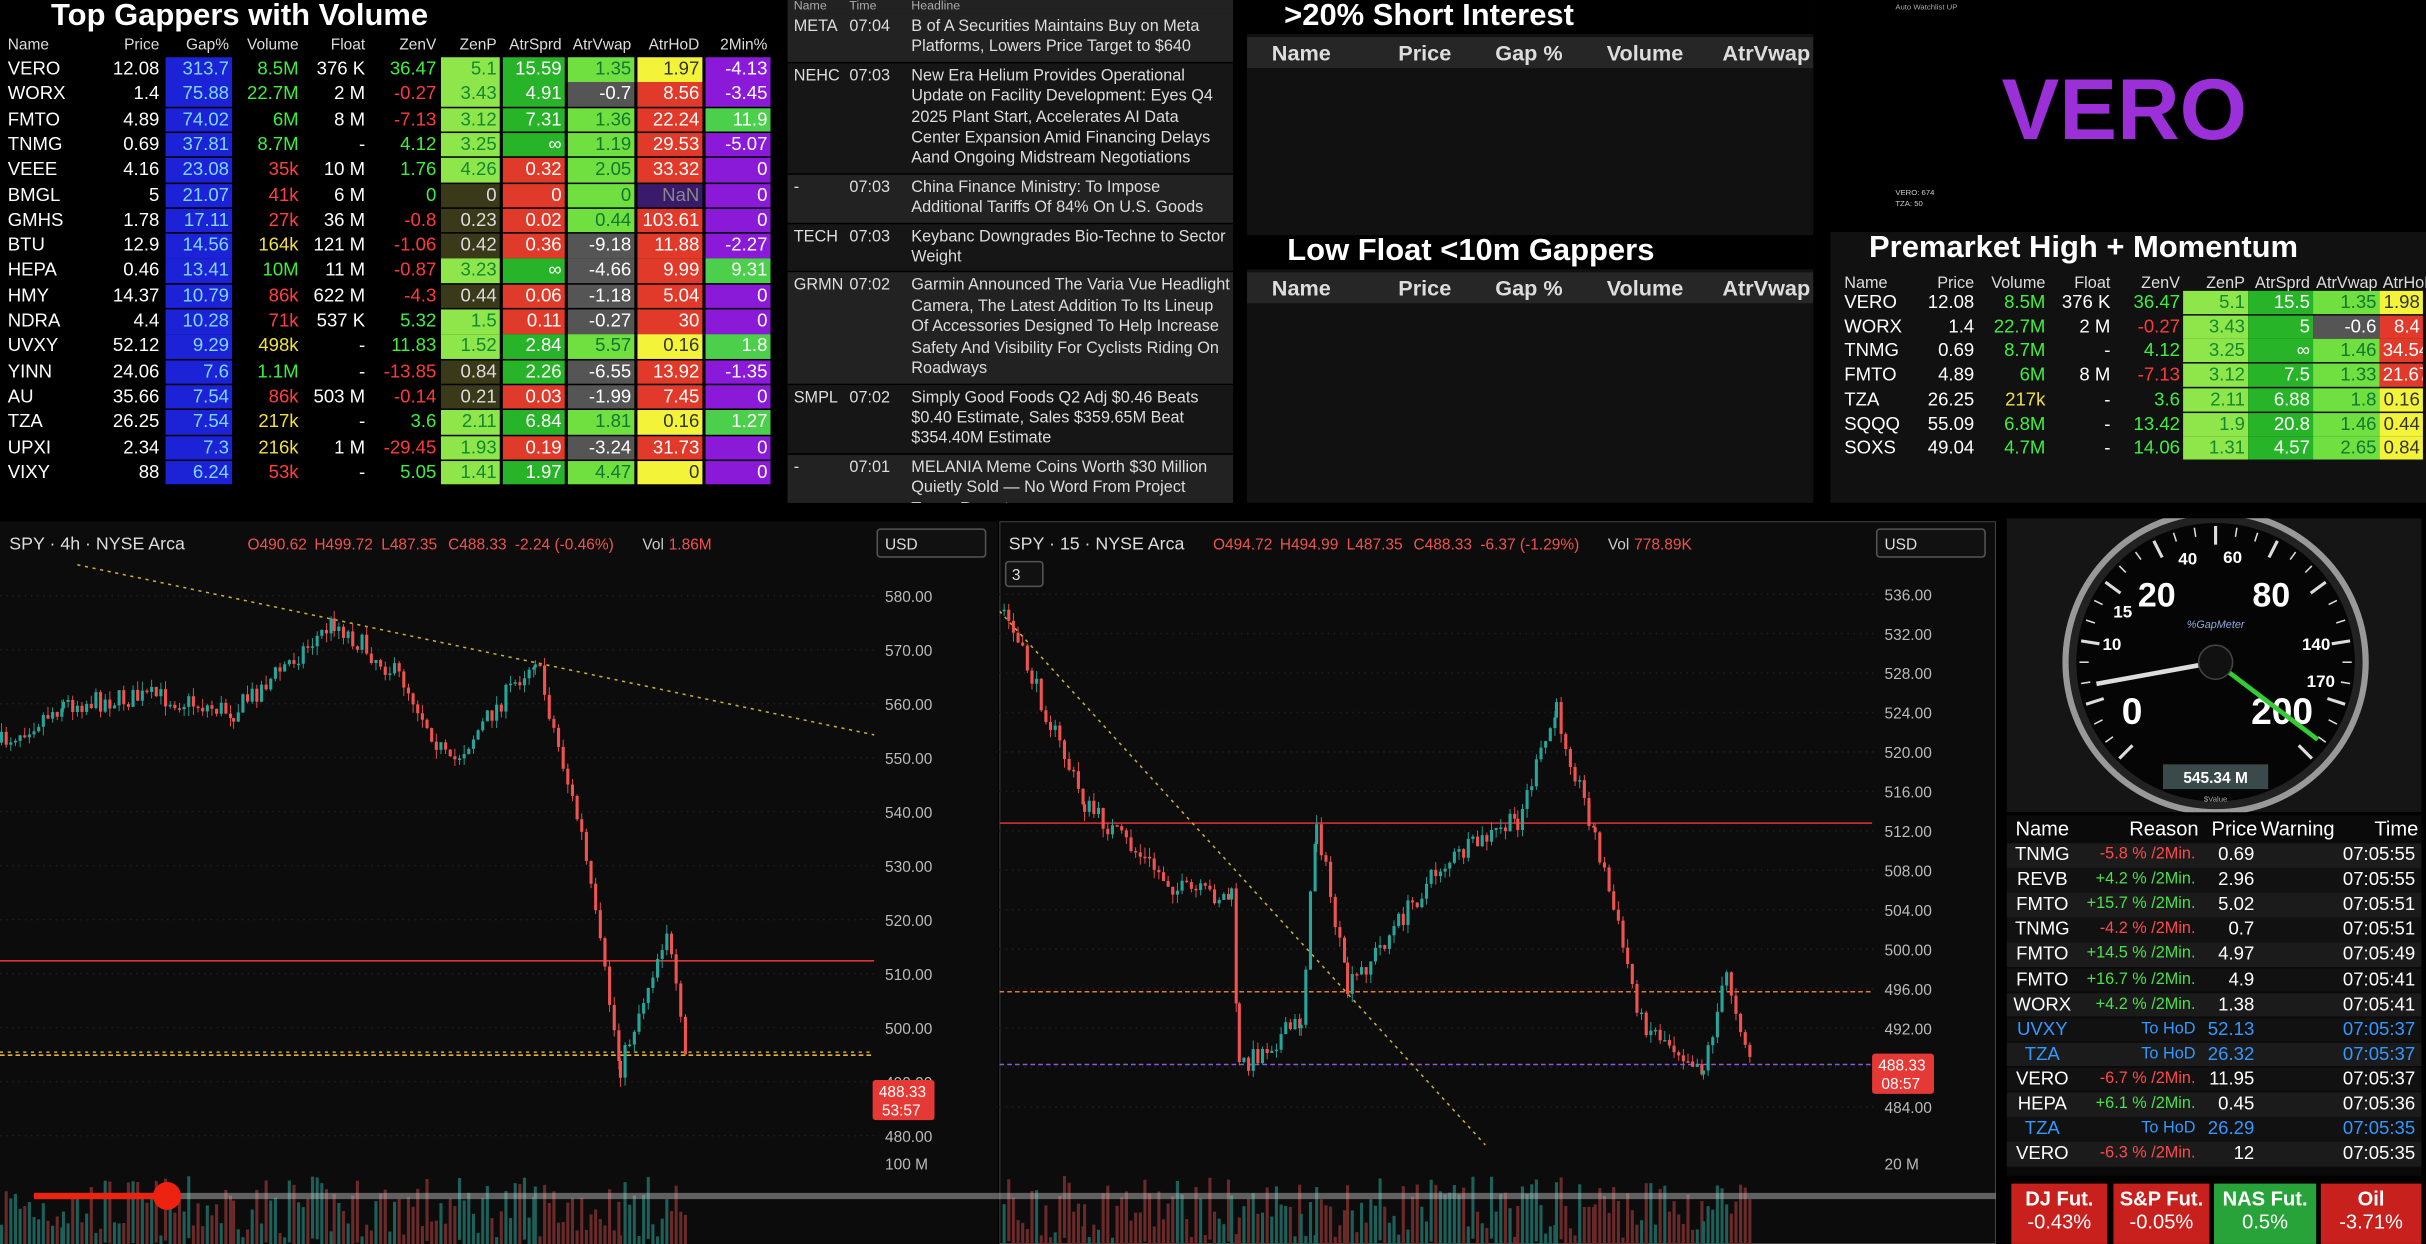 Image resolution: width=2426 pixels, height=1244 pixels. Describe the element at coordinates (2216, 375) in the screenshot. I see `table-cell: 3.12` at that location.